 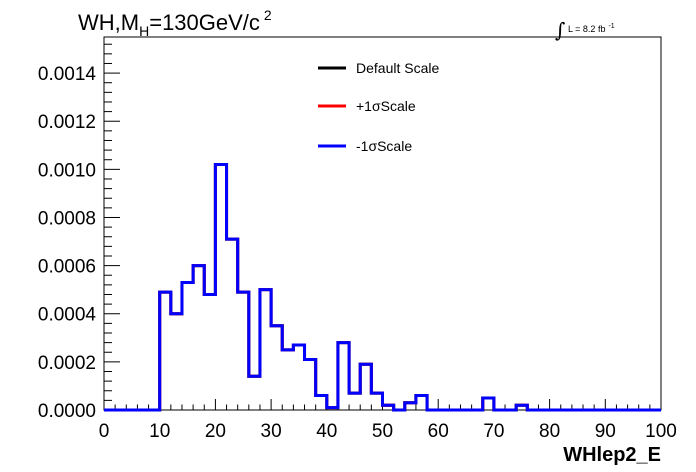 I want to click on title-prefix: WH,M, so click(x=108, y=22).